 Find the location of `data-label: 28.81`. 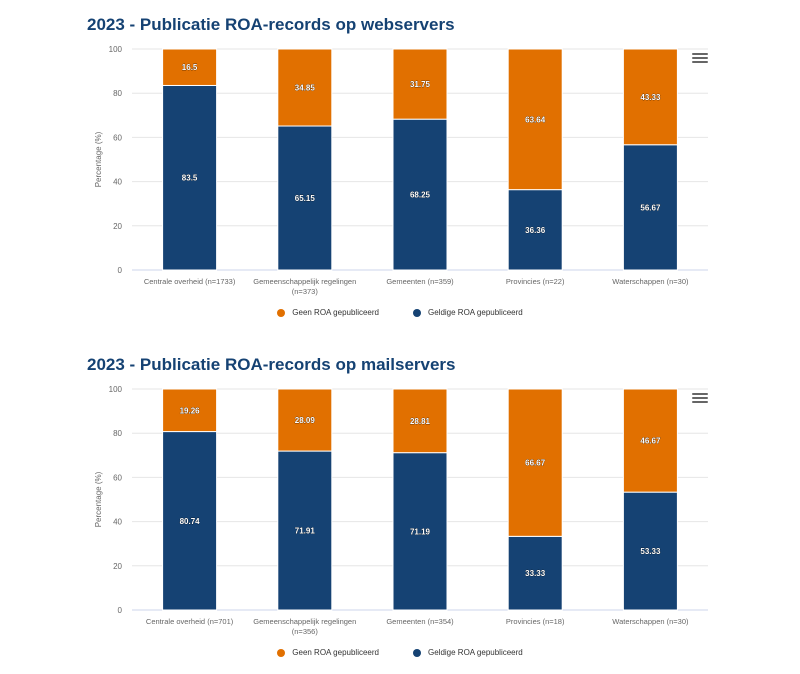

data-label: 28.81 is located at coordinates (420, 421).